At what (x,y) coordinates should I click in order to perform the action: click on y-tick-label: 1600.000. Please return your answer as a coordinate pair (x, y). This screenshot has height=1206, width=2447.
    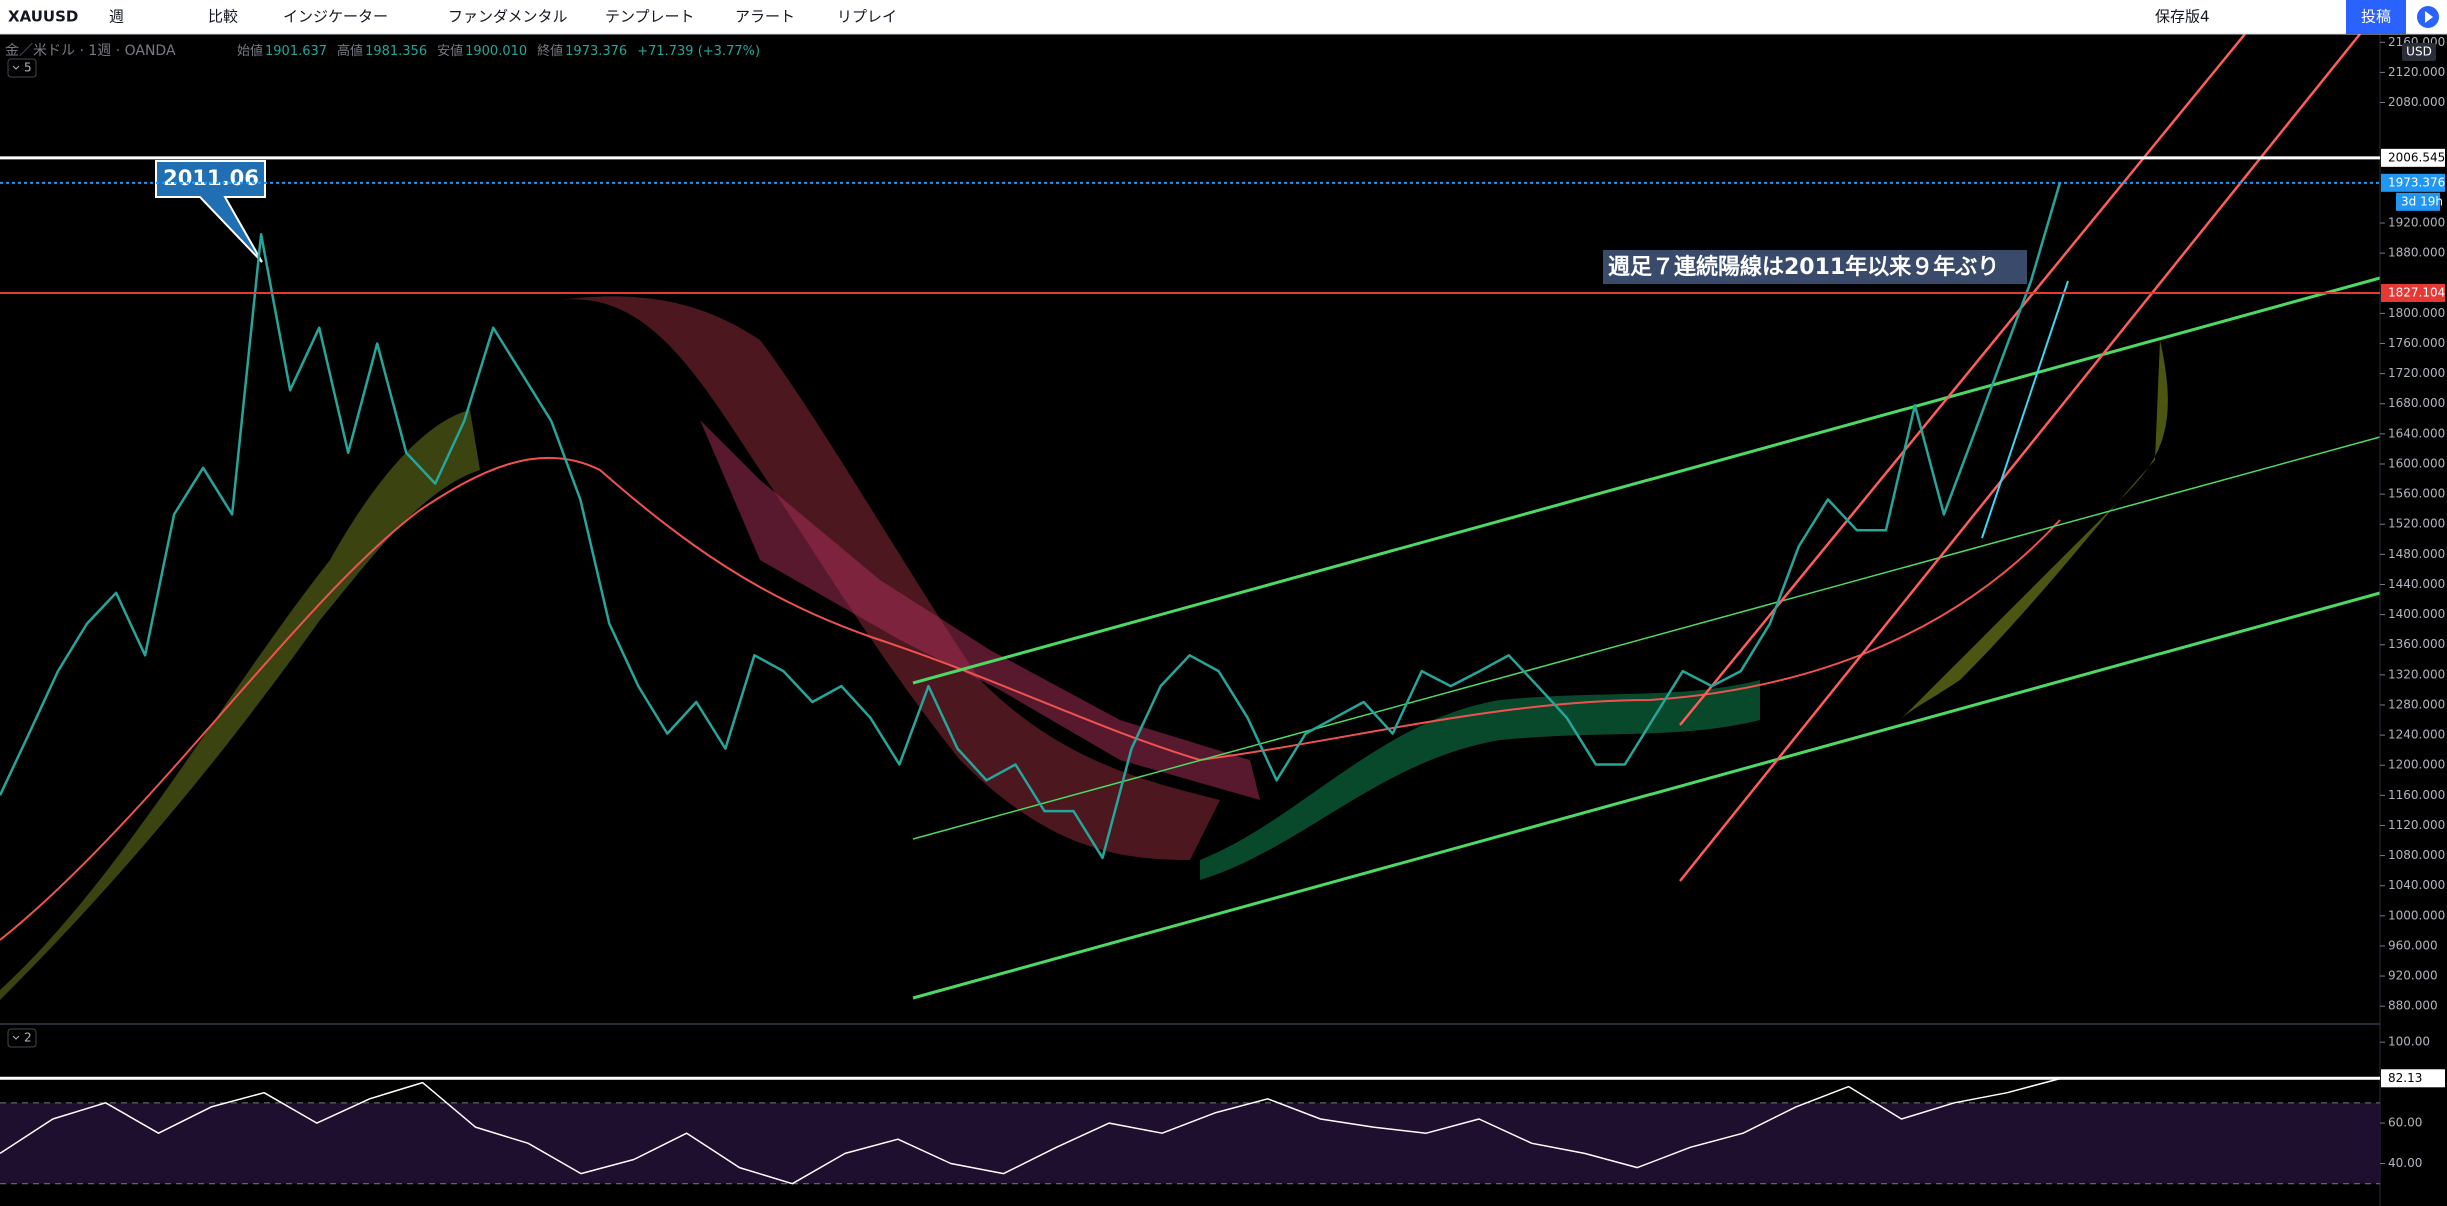
    Looking at the image, I should click on (2416, 463).